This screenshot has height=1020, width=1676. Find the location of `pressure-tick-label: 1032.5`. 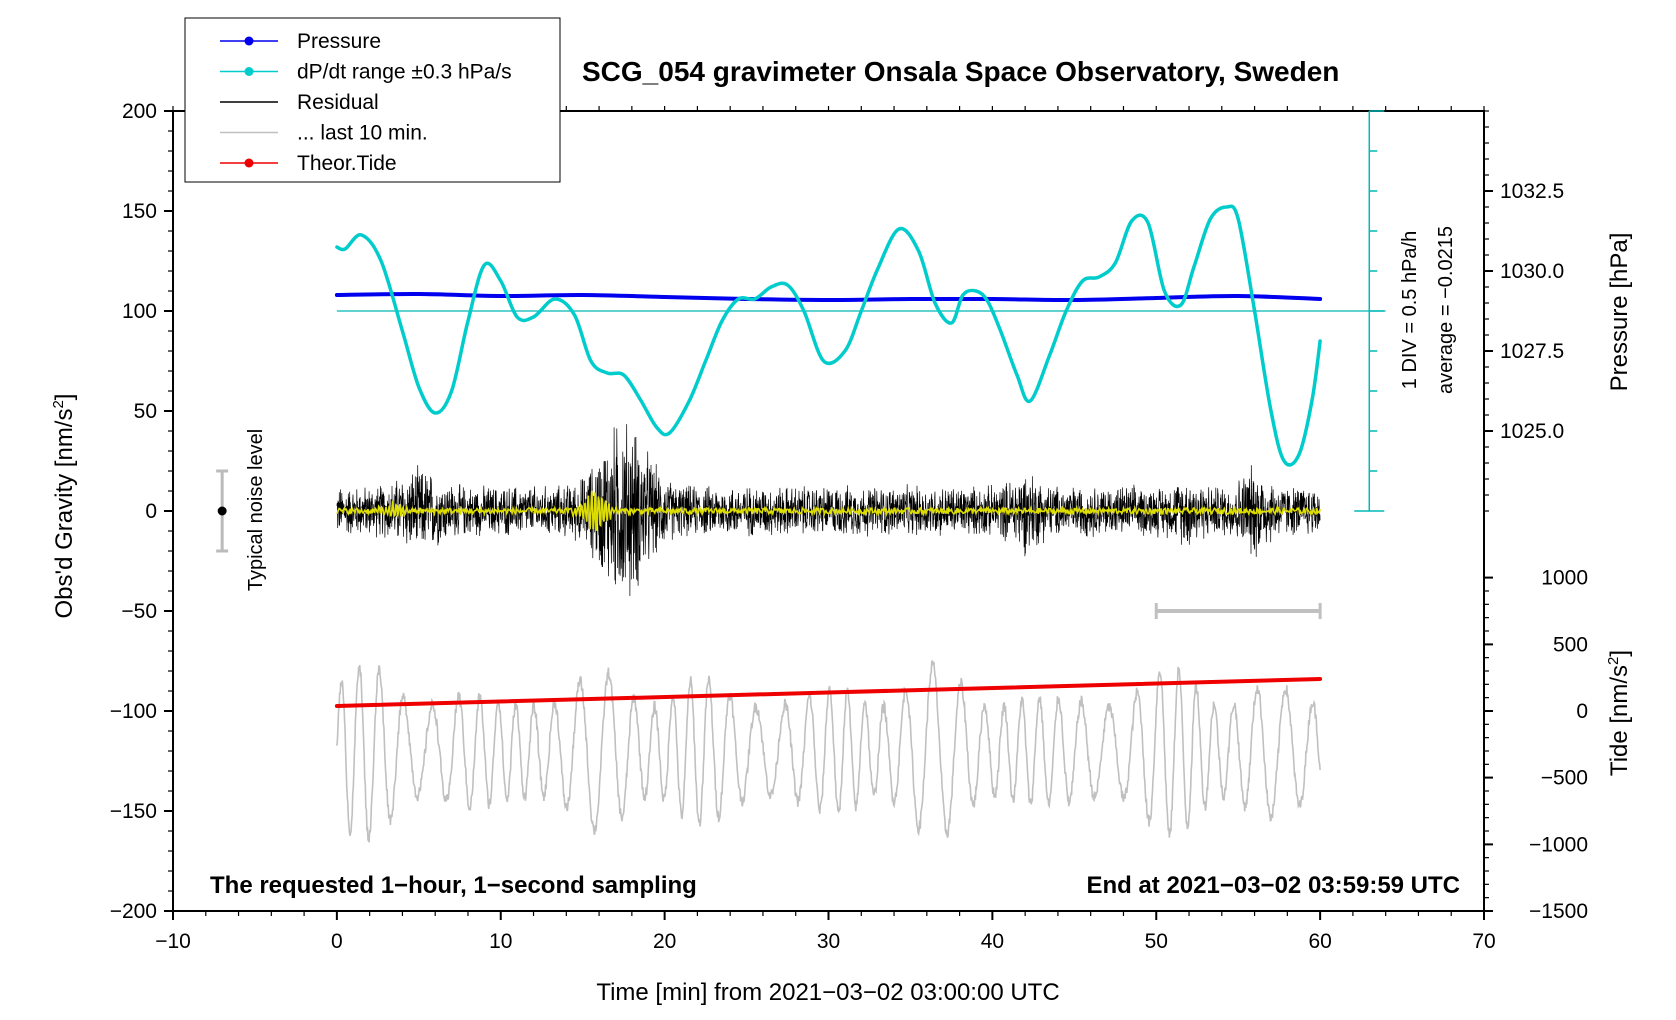

pressure-tick-label: 1032.5 is located at coordinates (1532, 191).